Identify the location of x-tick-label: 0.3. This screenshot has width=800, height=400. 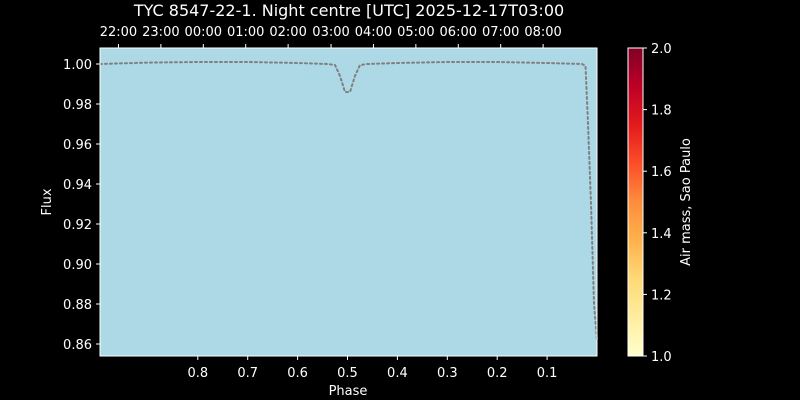
(447, 373).